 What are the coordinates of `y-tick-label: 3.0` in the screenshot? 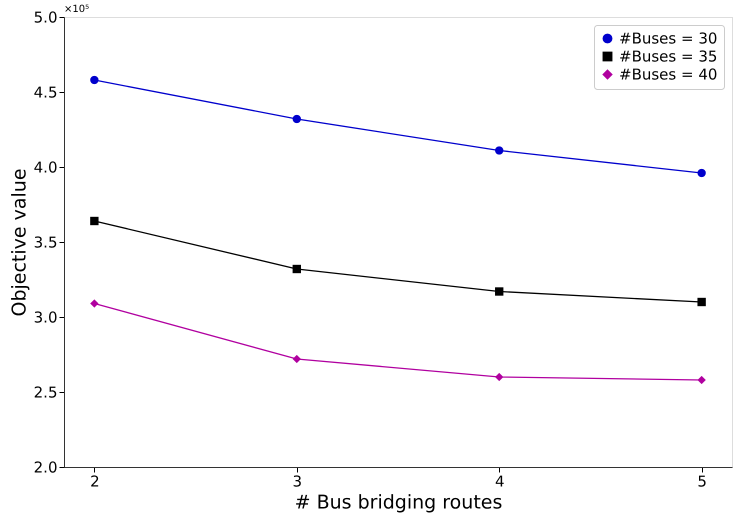 It's located at (46, 317).